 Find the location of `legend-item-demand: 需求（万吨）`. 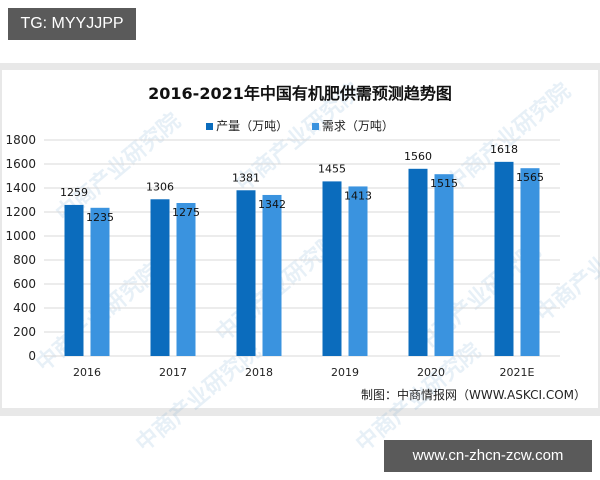

legend-item-demand: 需求（万吨） is located at coordinates (352, 125).